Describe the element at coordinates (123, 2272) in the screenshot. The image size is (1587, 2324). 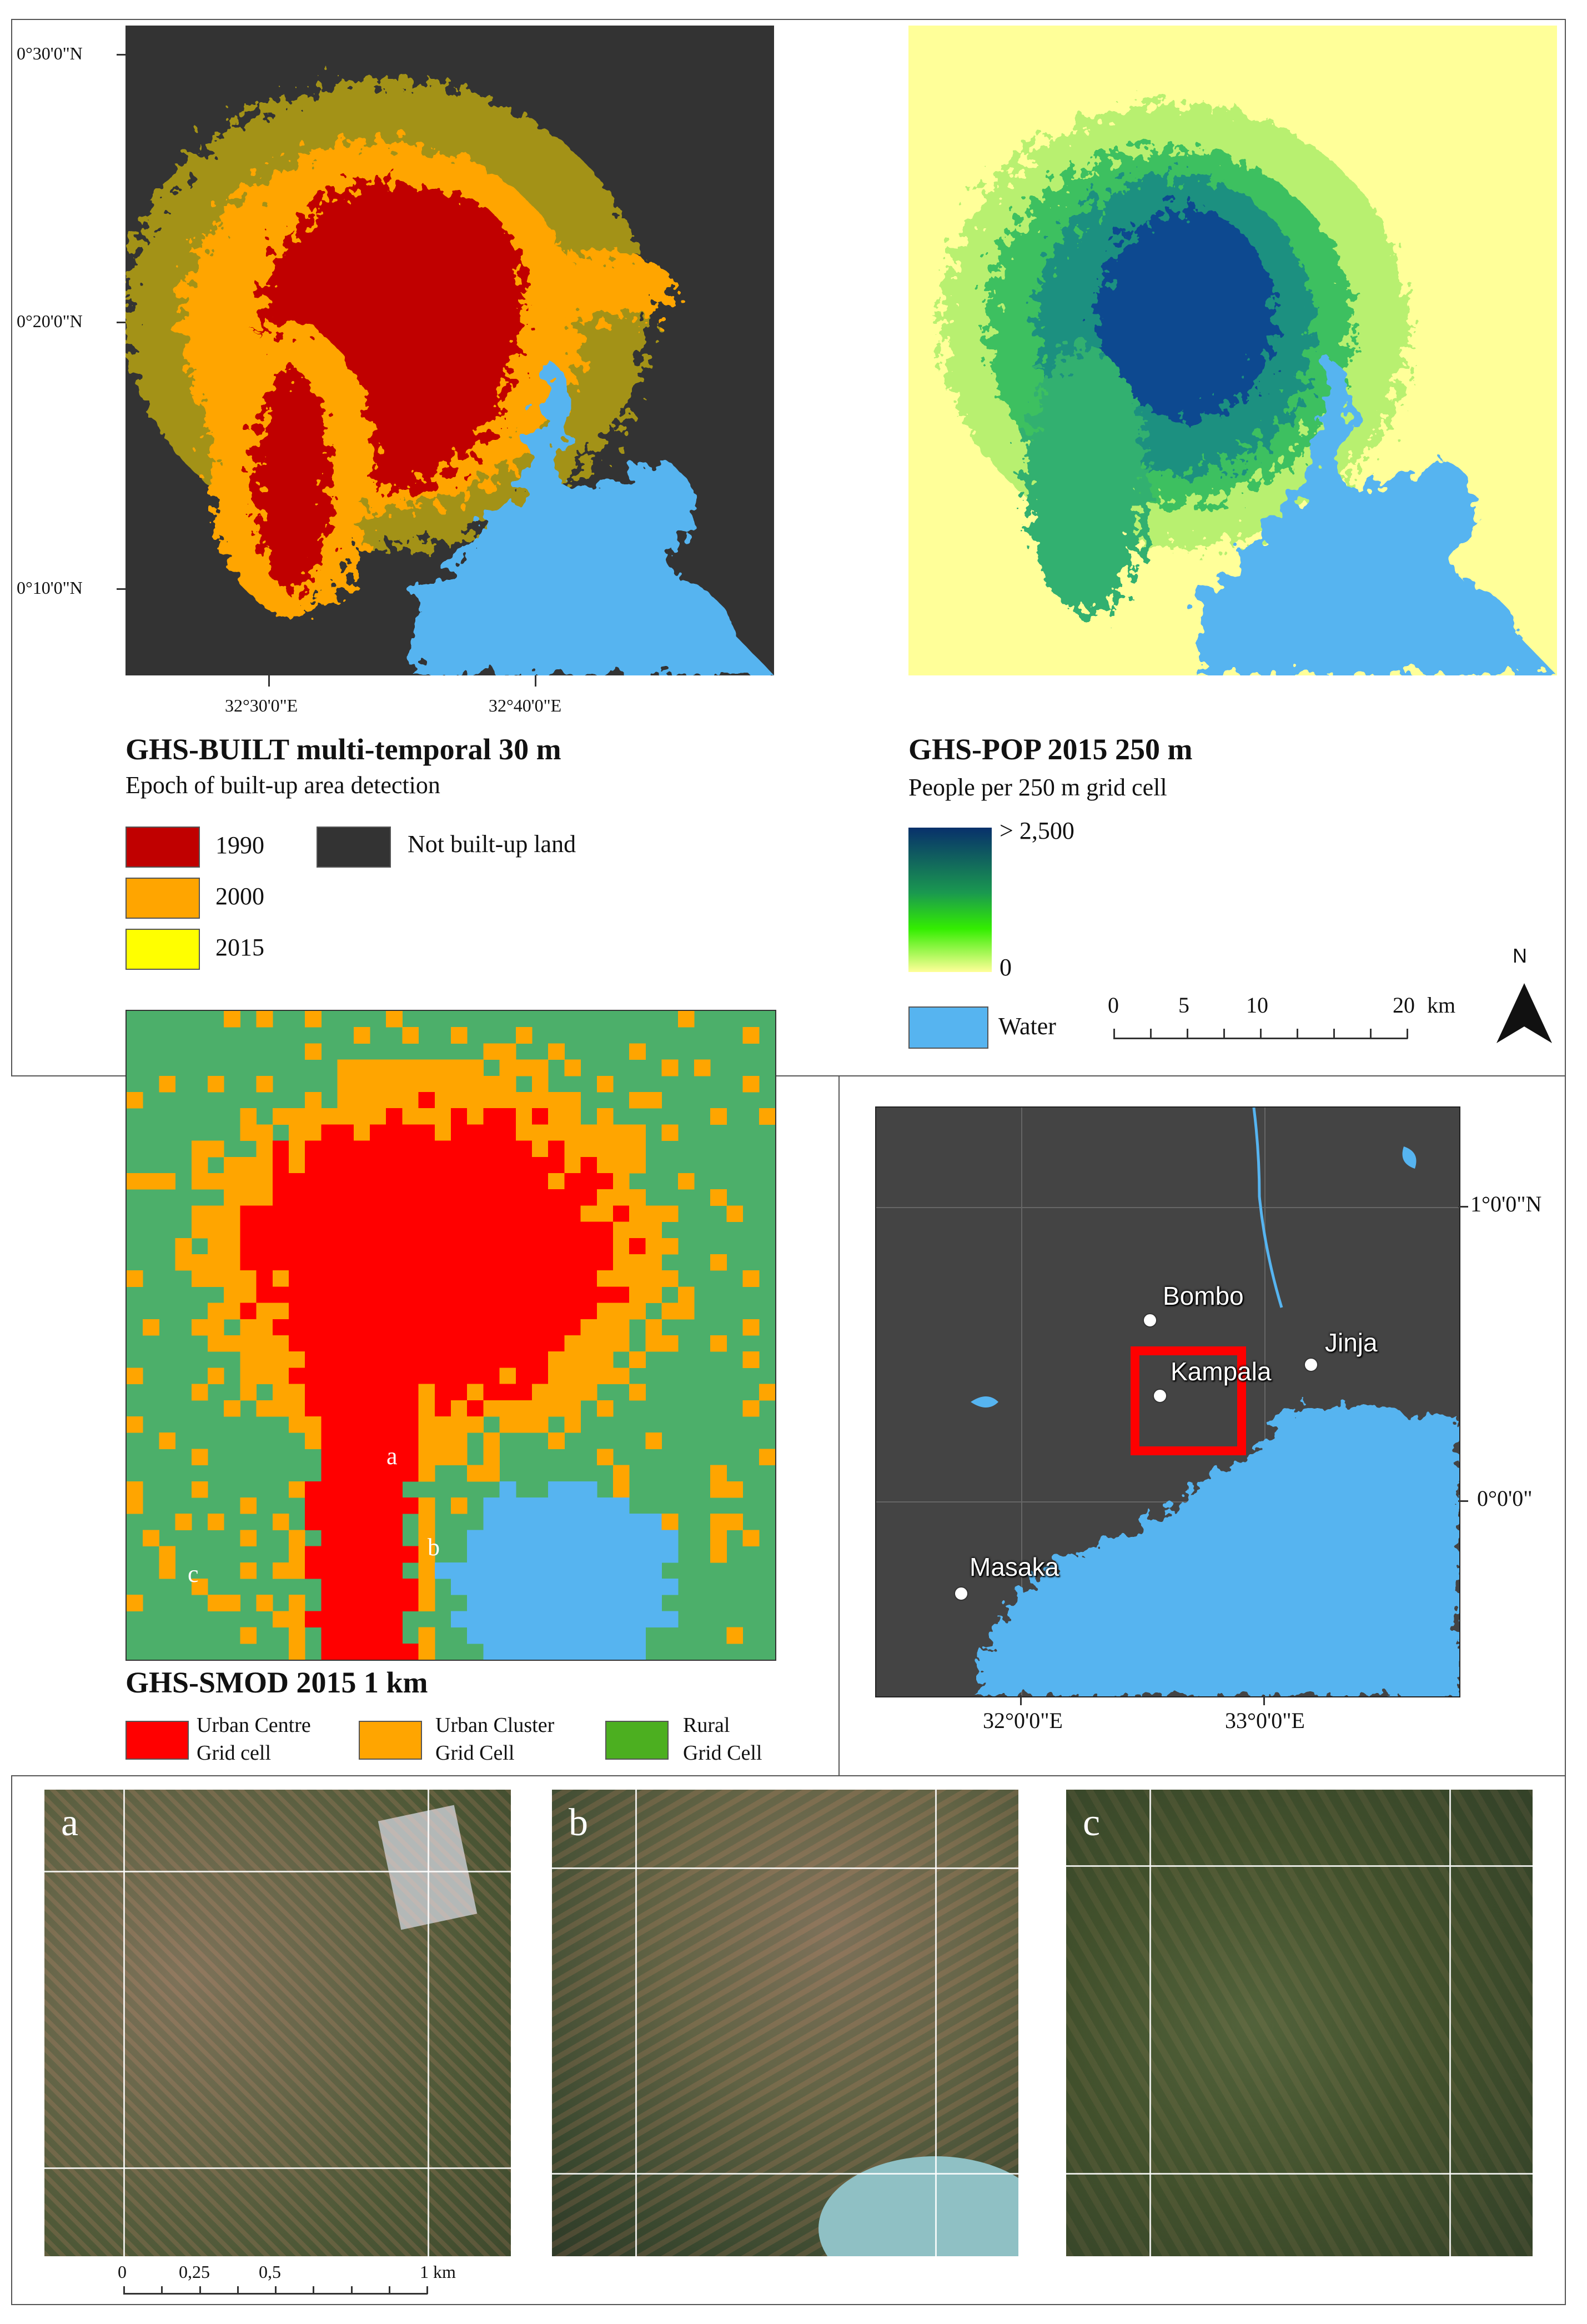
I see `photo-scale-tick-0: 0` at that location.